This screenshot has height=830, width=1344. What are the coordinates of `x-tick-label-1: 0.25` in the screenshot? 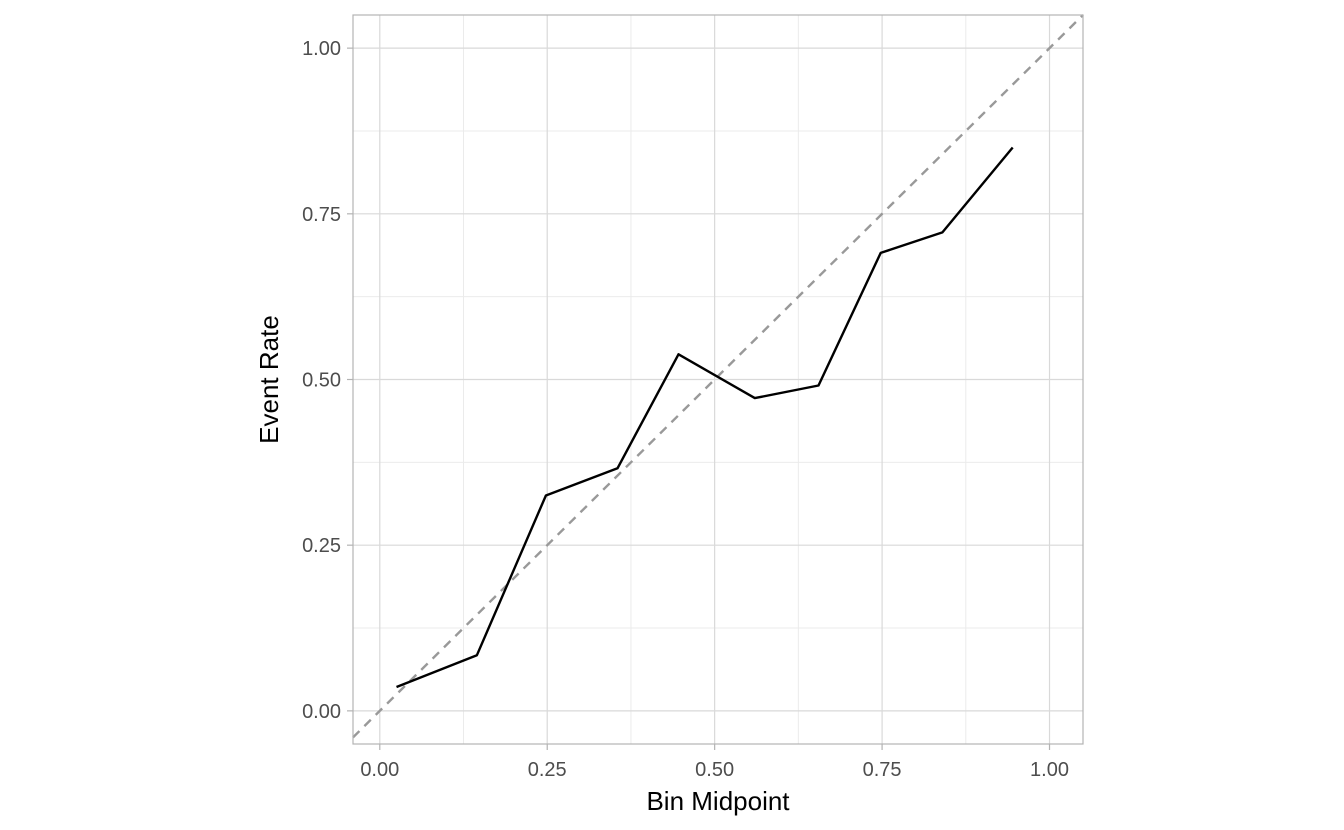 It's located at (547, 770).